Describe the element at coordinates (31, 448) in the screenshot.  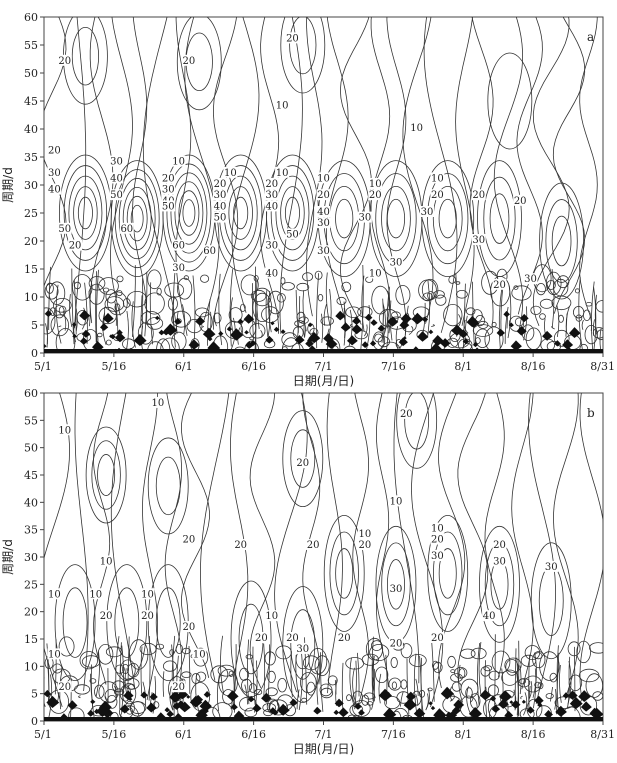
I see `y-tick-label: 50` at that location.